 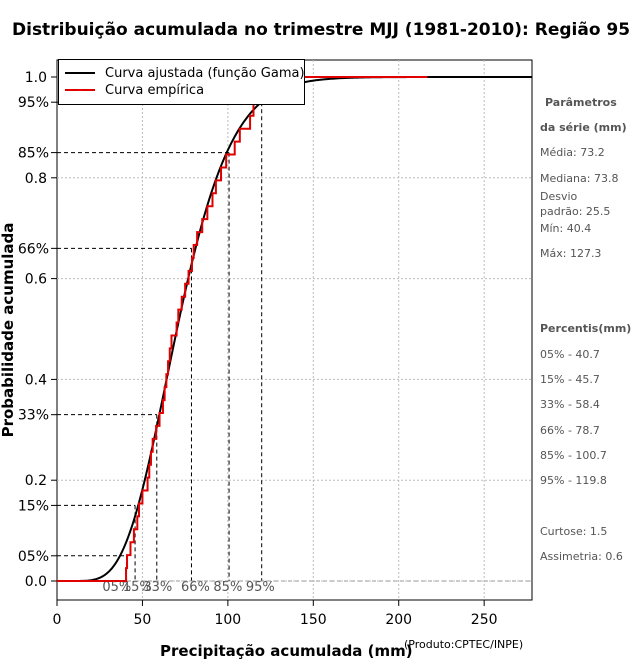 I want to click on legend-label-gamma: Curva ajustada (função Gama), so click(x=205, y=73).